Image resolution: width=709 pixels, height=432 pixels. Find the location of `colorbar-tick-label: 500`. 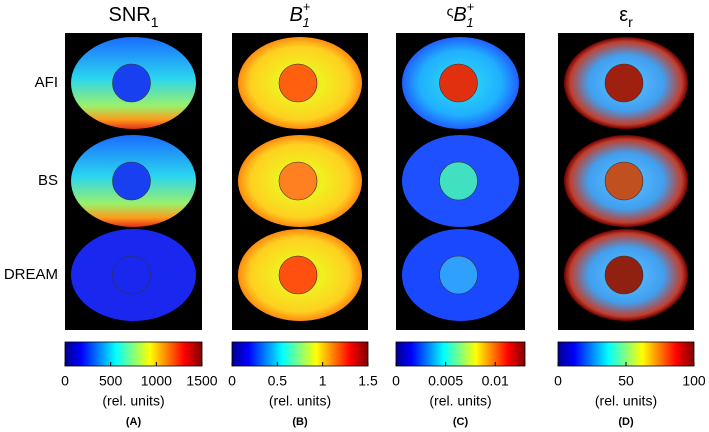

colorbar-tick-label: 500 is located at coordinates (111, 381).